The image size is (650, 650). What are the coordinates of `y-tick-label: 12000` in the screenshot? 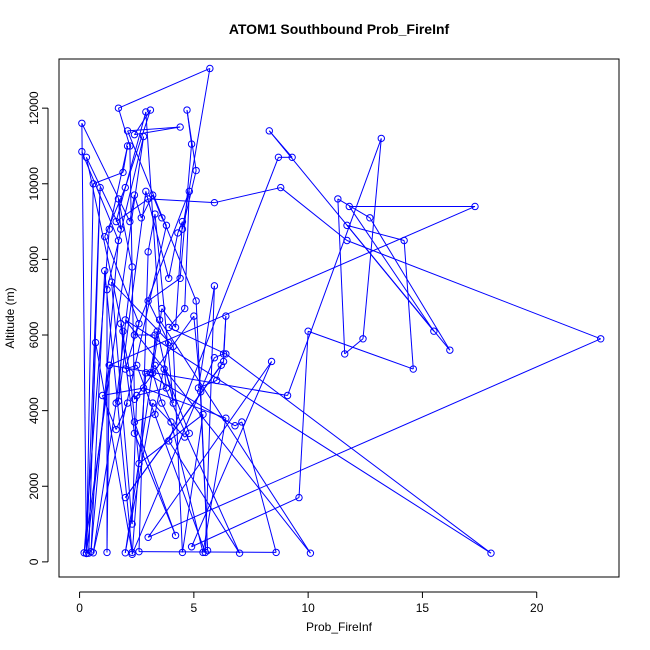 It's located at (34, 108).